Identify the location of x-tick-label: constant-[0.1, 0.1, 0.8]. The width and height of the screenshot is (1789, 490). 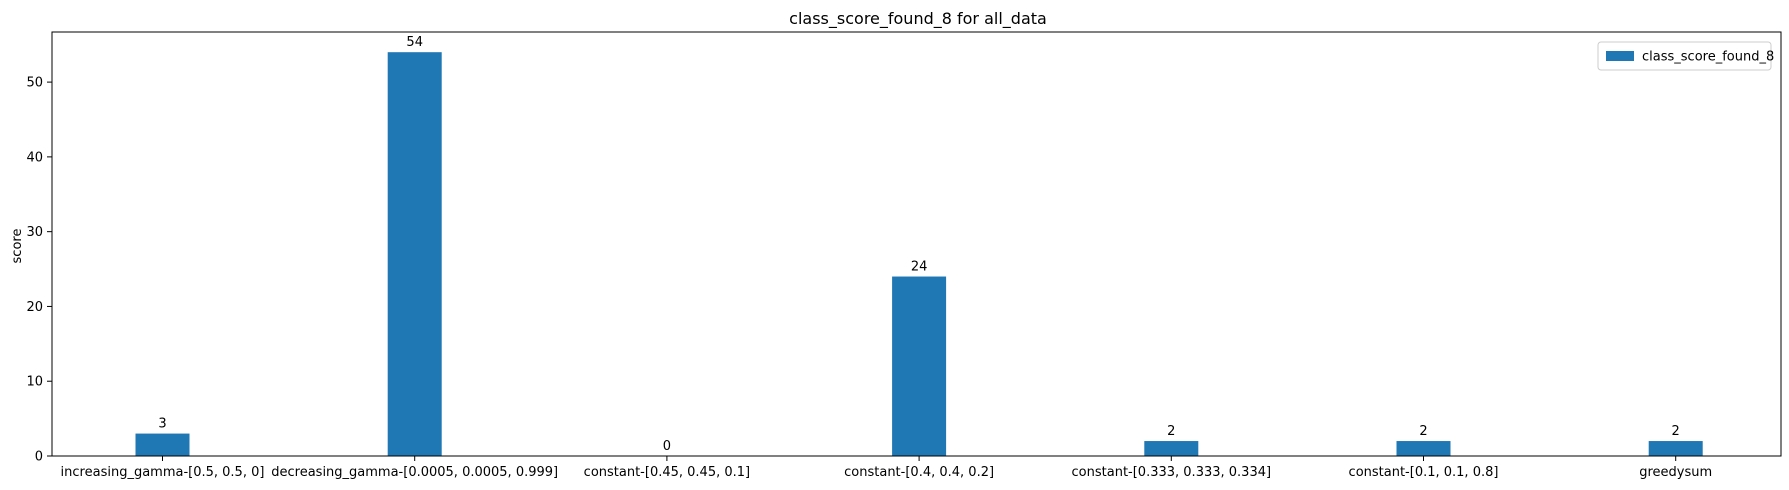
(1424, 472).